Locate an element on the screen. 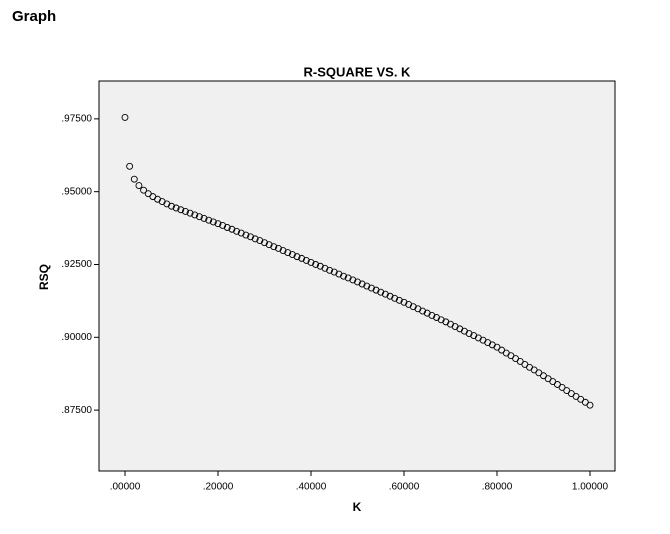  x-tick-label: .80000 is located at coordinates (497, 487).